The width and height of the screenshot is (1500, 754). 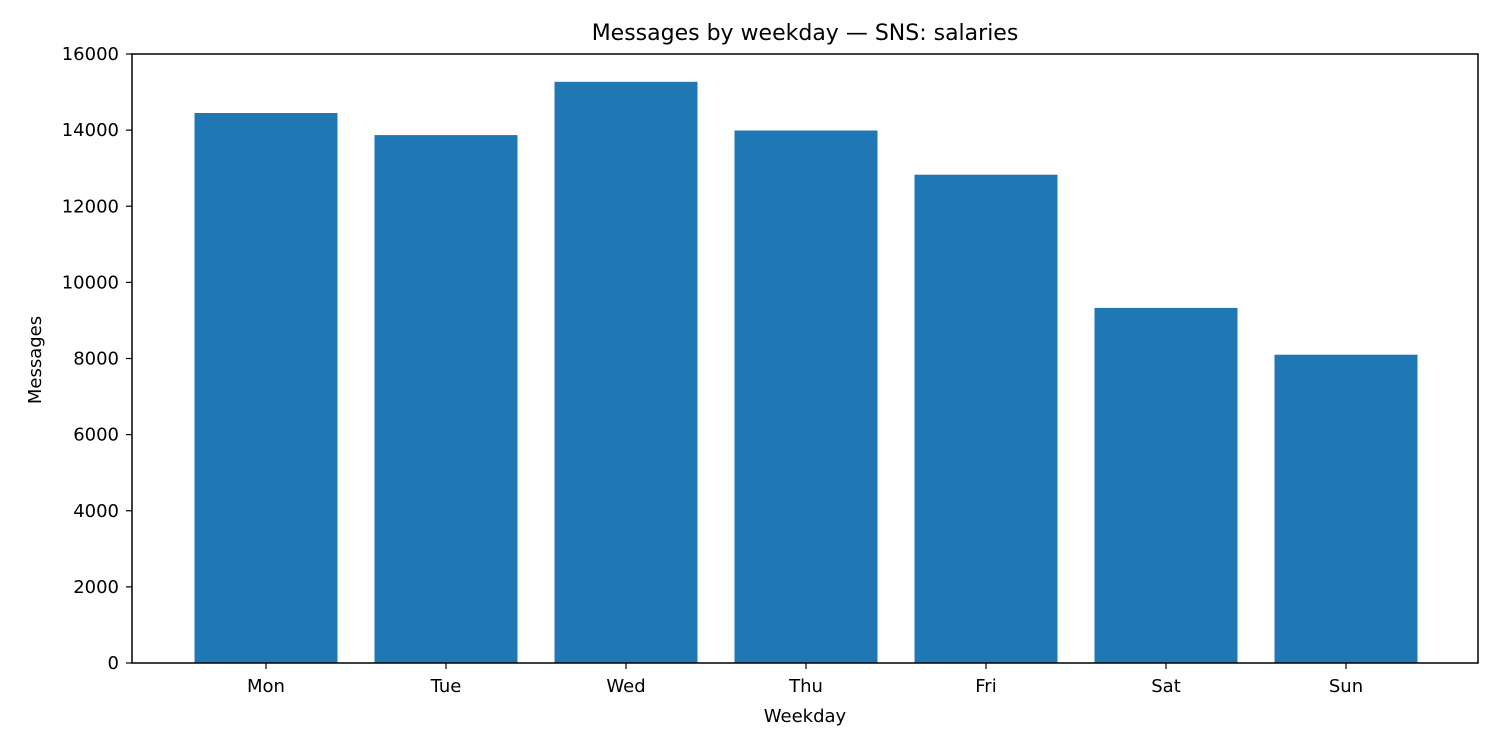 What do you see at coordinates (446, 399) in the screenshot?
I see `bar-tue` at bounding box center [446, 399].